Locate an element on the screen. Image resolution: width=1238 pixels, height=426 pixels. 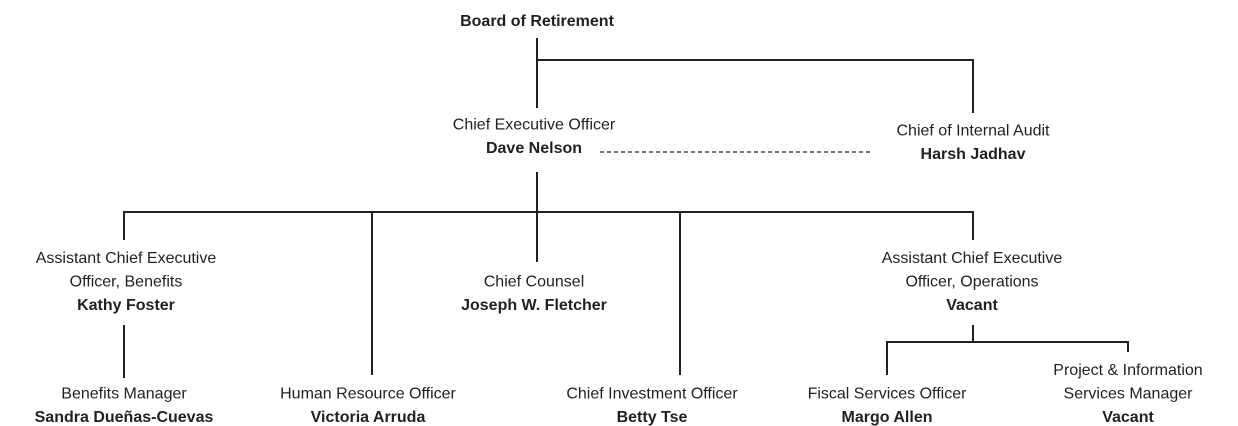
role-title: Chief Investment Officer is located at coordinates (652, 394).